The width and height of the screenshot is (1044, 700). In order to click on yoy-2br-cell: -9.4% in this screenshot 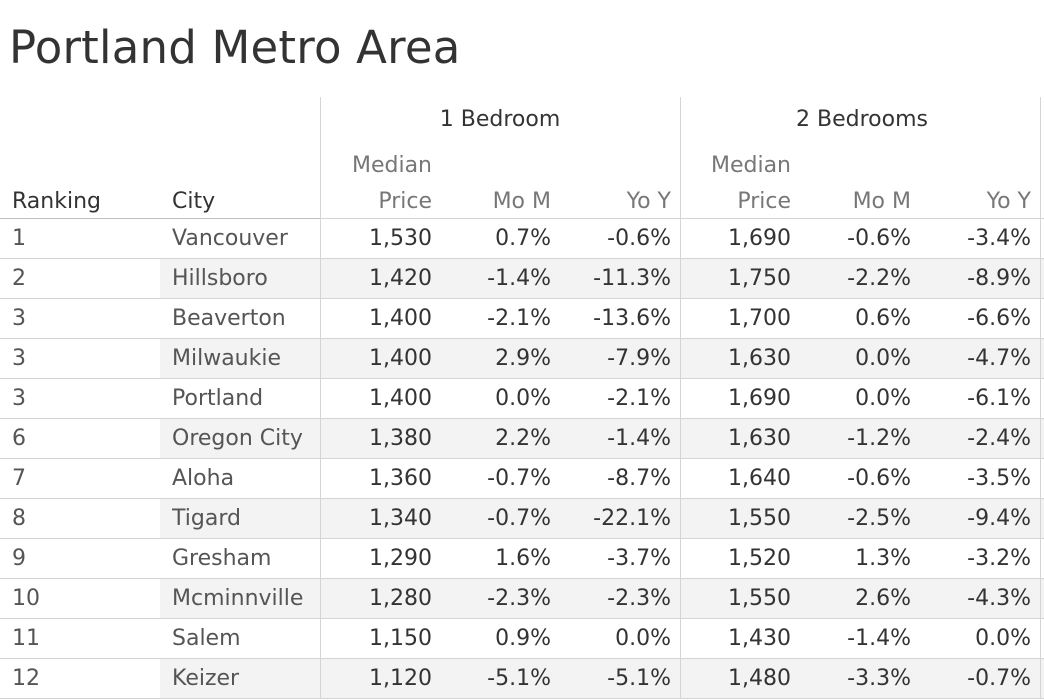, I will do `click(999, 518)`.